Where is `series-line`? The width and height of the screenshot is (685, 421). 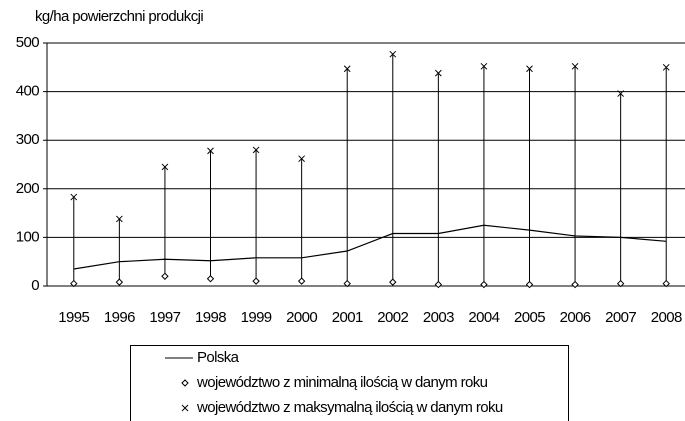
series-line is located at coordinates (370, 247).